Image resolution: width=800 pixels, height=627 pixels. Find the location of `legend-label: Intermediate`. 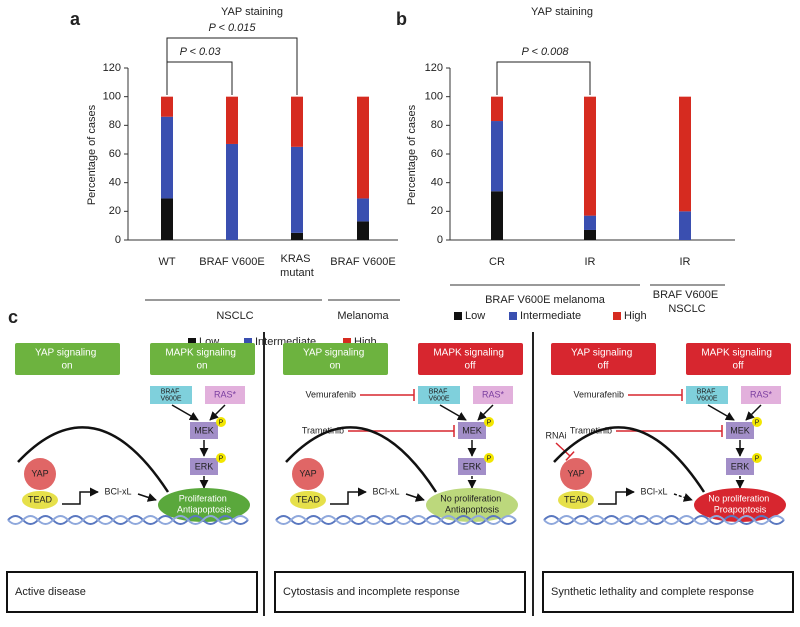

legend-label: Intermediate is located at coordinates (550, 316).